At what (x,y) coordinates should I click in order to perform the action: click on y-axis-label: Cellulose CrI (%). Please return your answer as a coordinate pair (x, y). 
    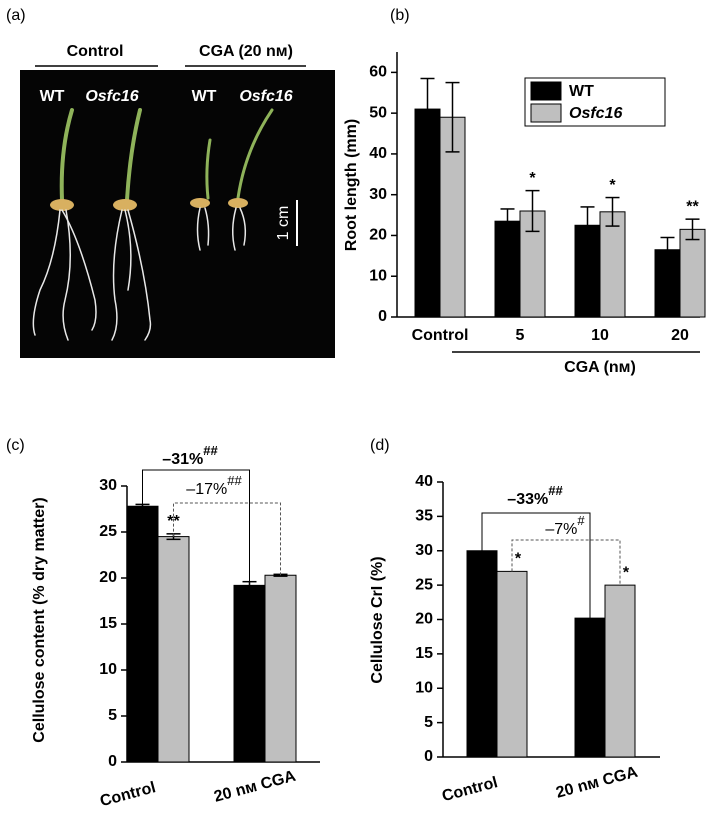
    Looking at the image, I should click on (377, 619).